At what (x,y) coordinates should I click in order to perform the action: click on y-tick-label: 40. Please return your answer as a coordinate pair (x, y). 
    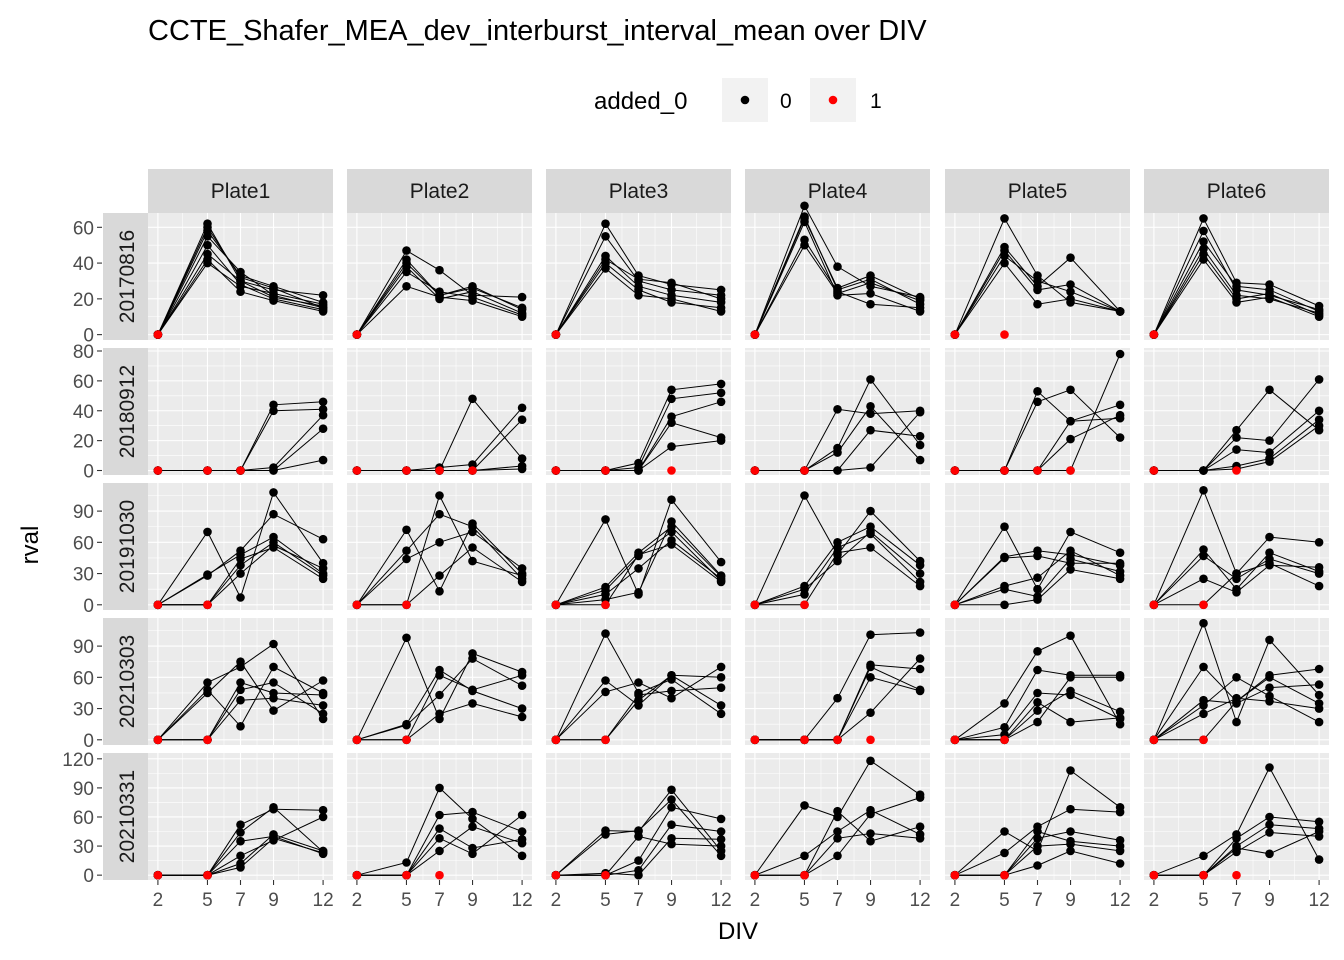
    Looking at the image, I should click on (83, 264).